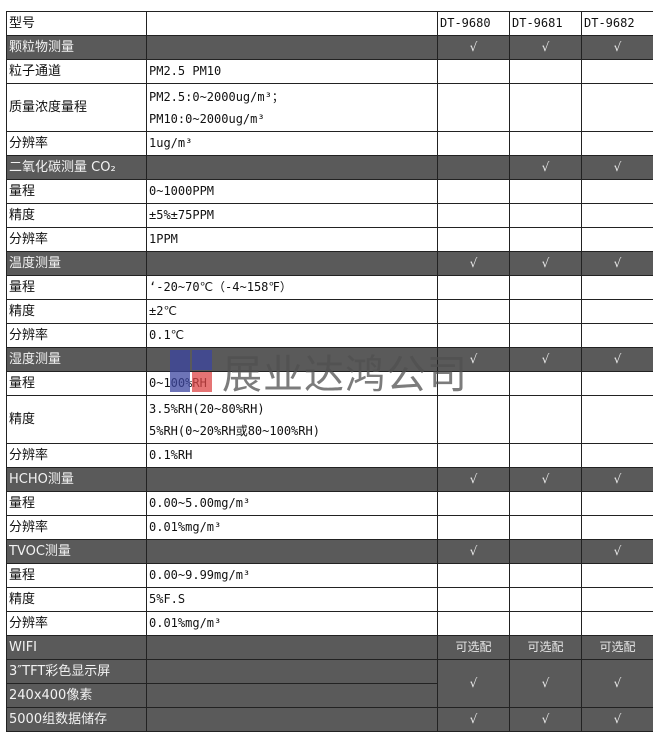  What do you see at coordinates (76, 107) in the screenshot?
I see `spec-label: 质量浓度量程` at bounding box center [76, 107].